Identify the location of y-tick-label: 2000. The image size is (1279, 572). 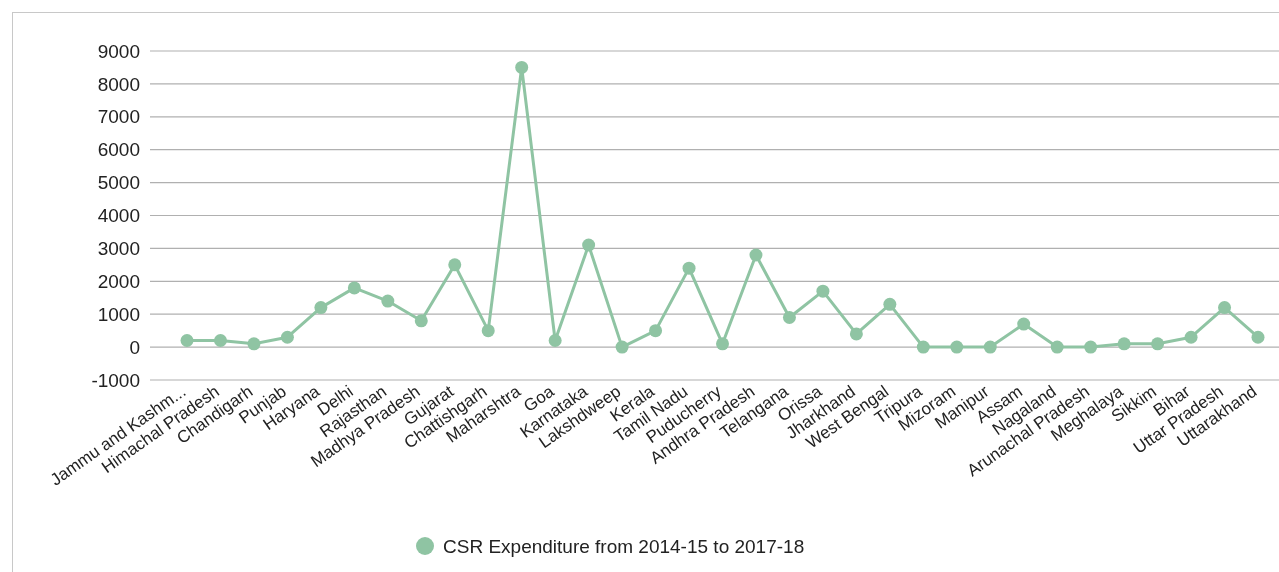
(118, 281).